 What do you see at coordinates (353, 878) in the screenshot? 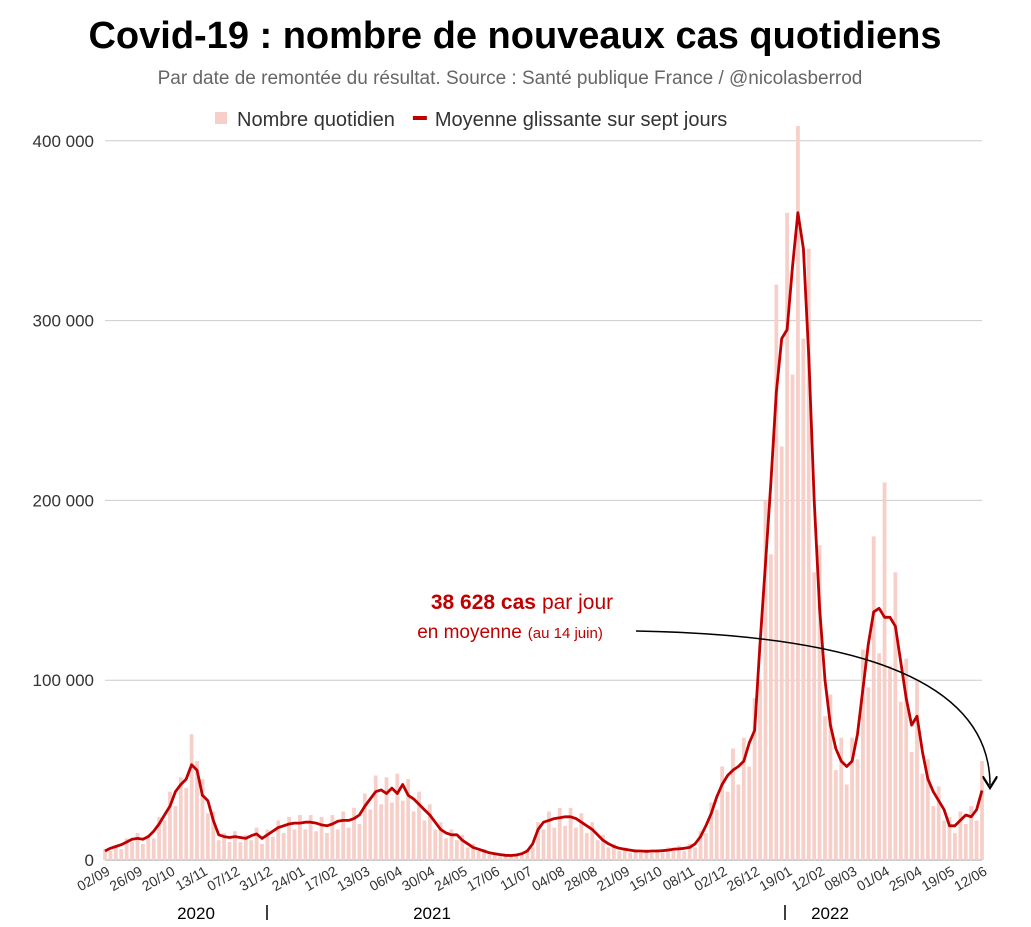
I see `x-tick-label: 13/03` at bounding box center [353, 878].